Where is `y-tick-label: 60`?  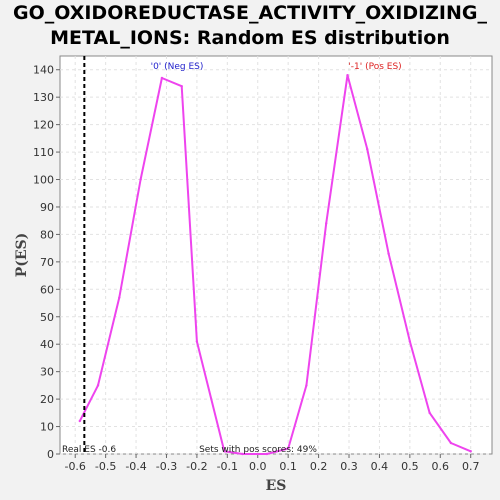 y-tick-label: 60 is located at coordinates (47, 289).